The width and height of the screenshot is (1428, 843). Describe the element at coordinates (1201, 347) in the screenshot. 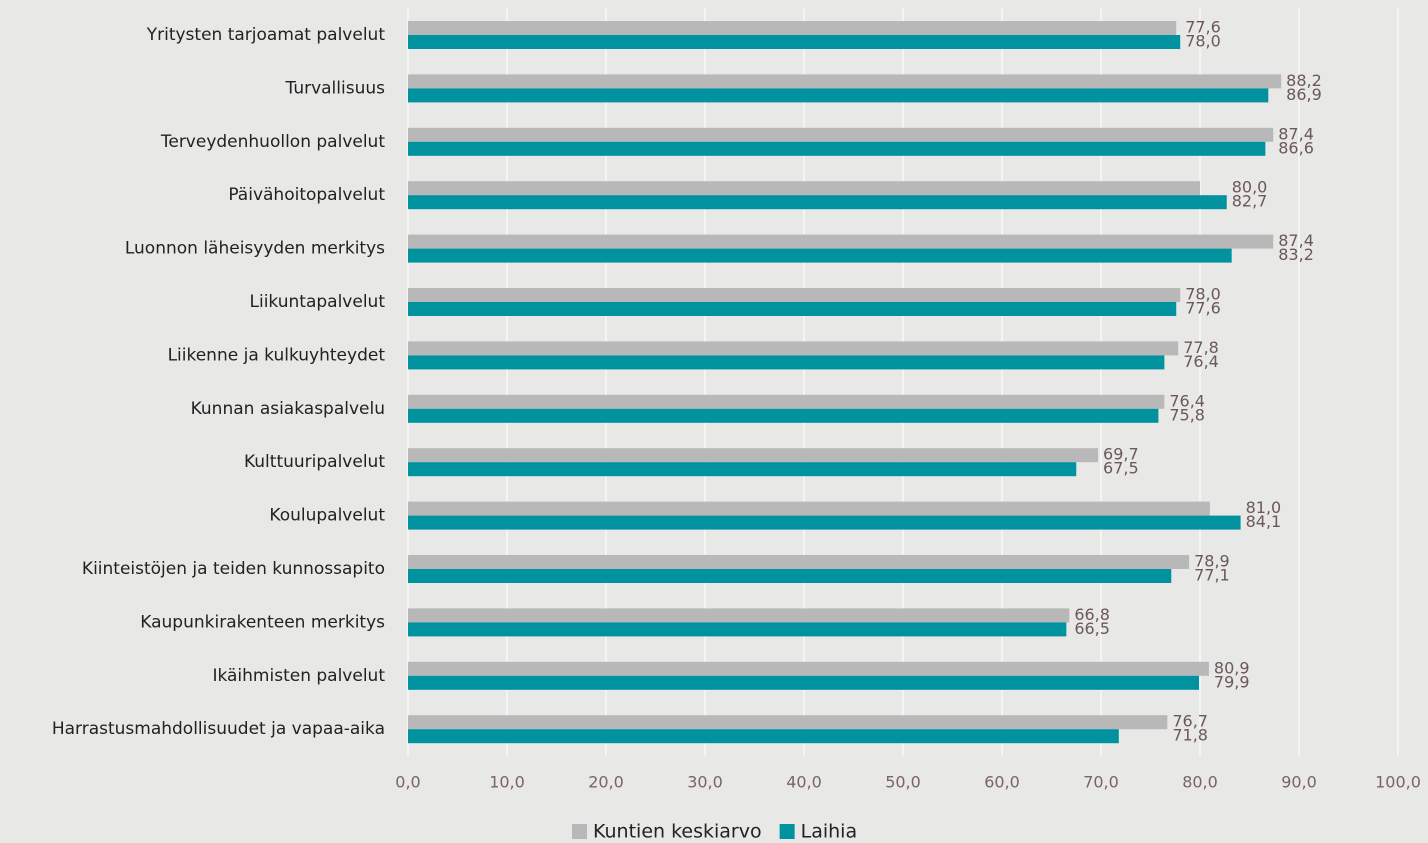

I see `data-label: 77,8` at that location.